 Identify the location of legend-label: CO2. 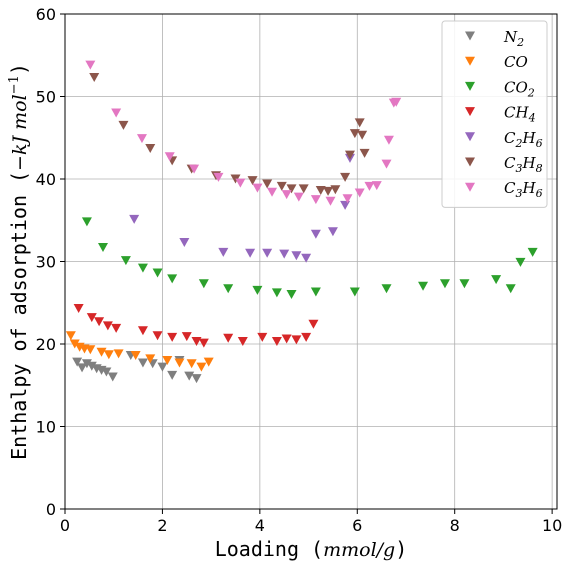
(519, 88).